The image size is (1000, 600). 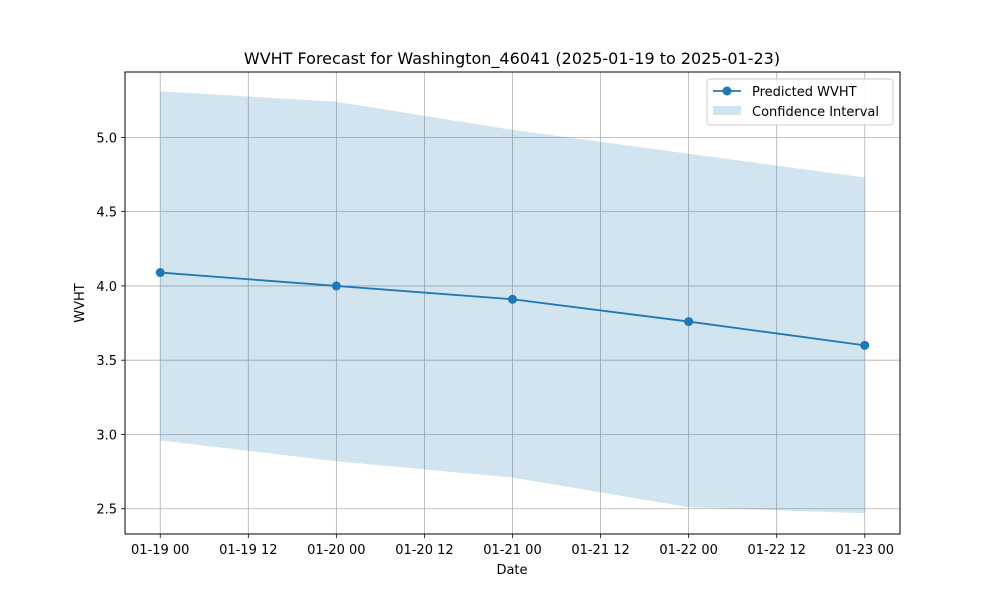 What do you see at coordinates (727, 91) in the screenshot?
I see `legend-marker-swatch` at bounding box center [727, 91].